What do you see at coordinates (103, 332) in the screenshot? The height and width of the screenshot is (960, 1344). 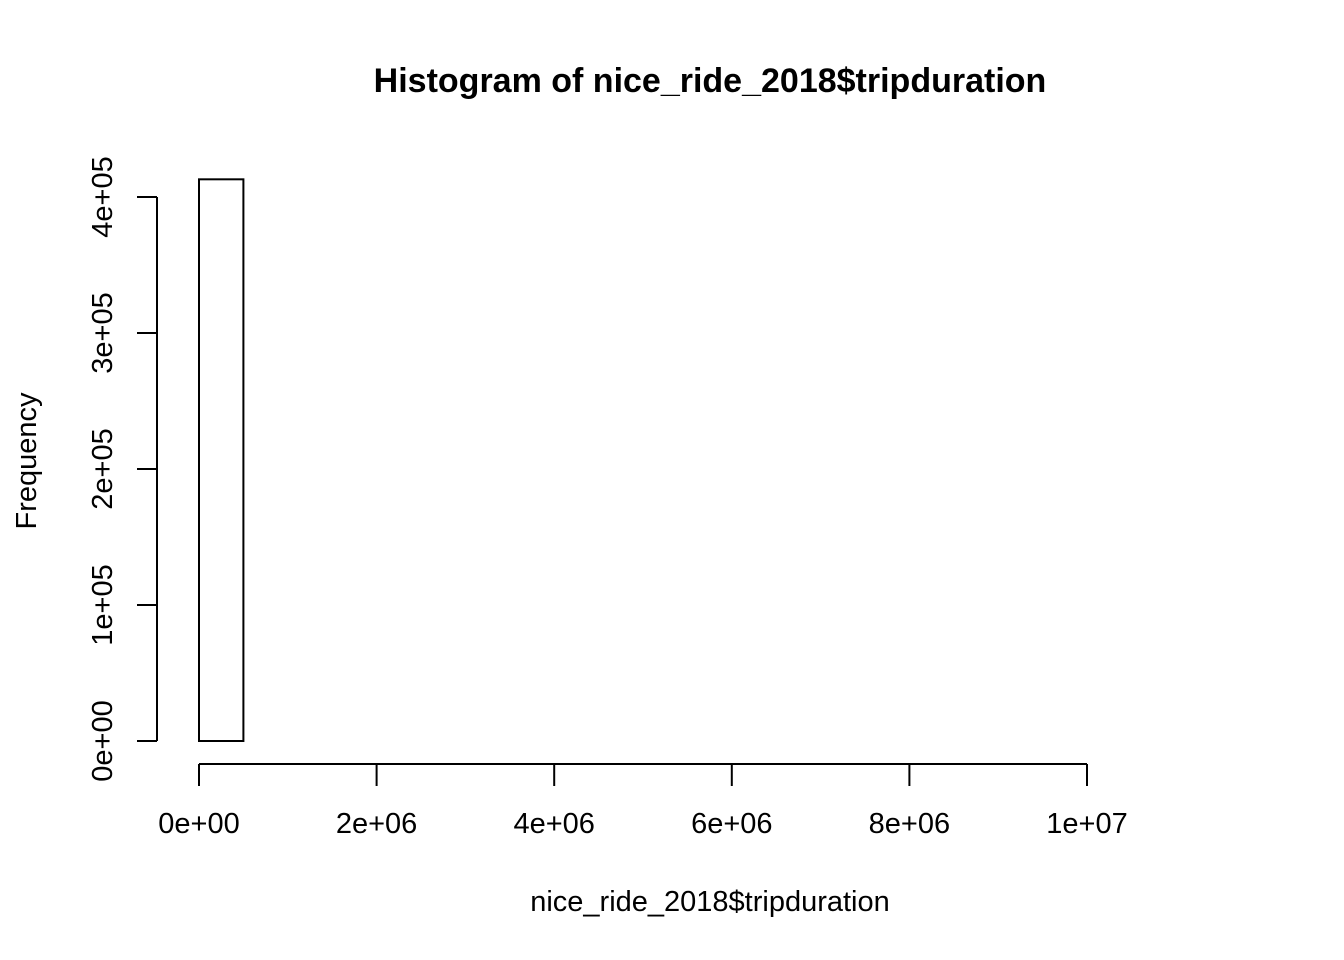 I see `y-tick-label: 3e+05` at bounding box center [103, 332].